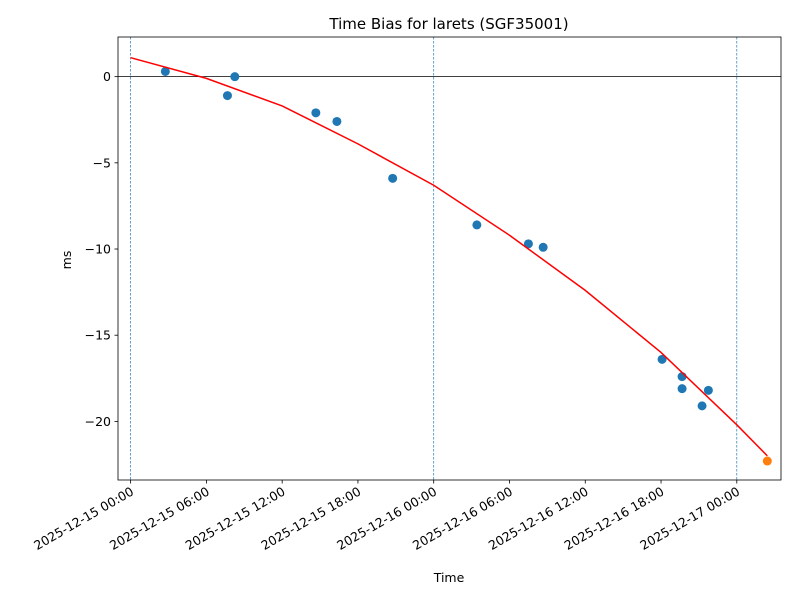 This screenshot has height=600, width=800. What do you see at coordinates (66, 260) in the screenshot?
I see `y-axis-label: ms` at bounding box center [66, 260].